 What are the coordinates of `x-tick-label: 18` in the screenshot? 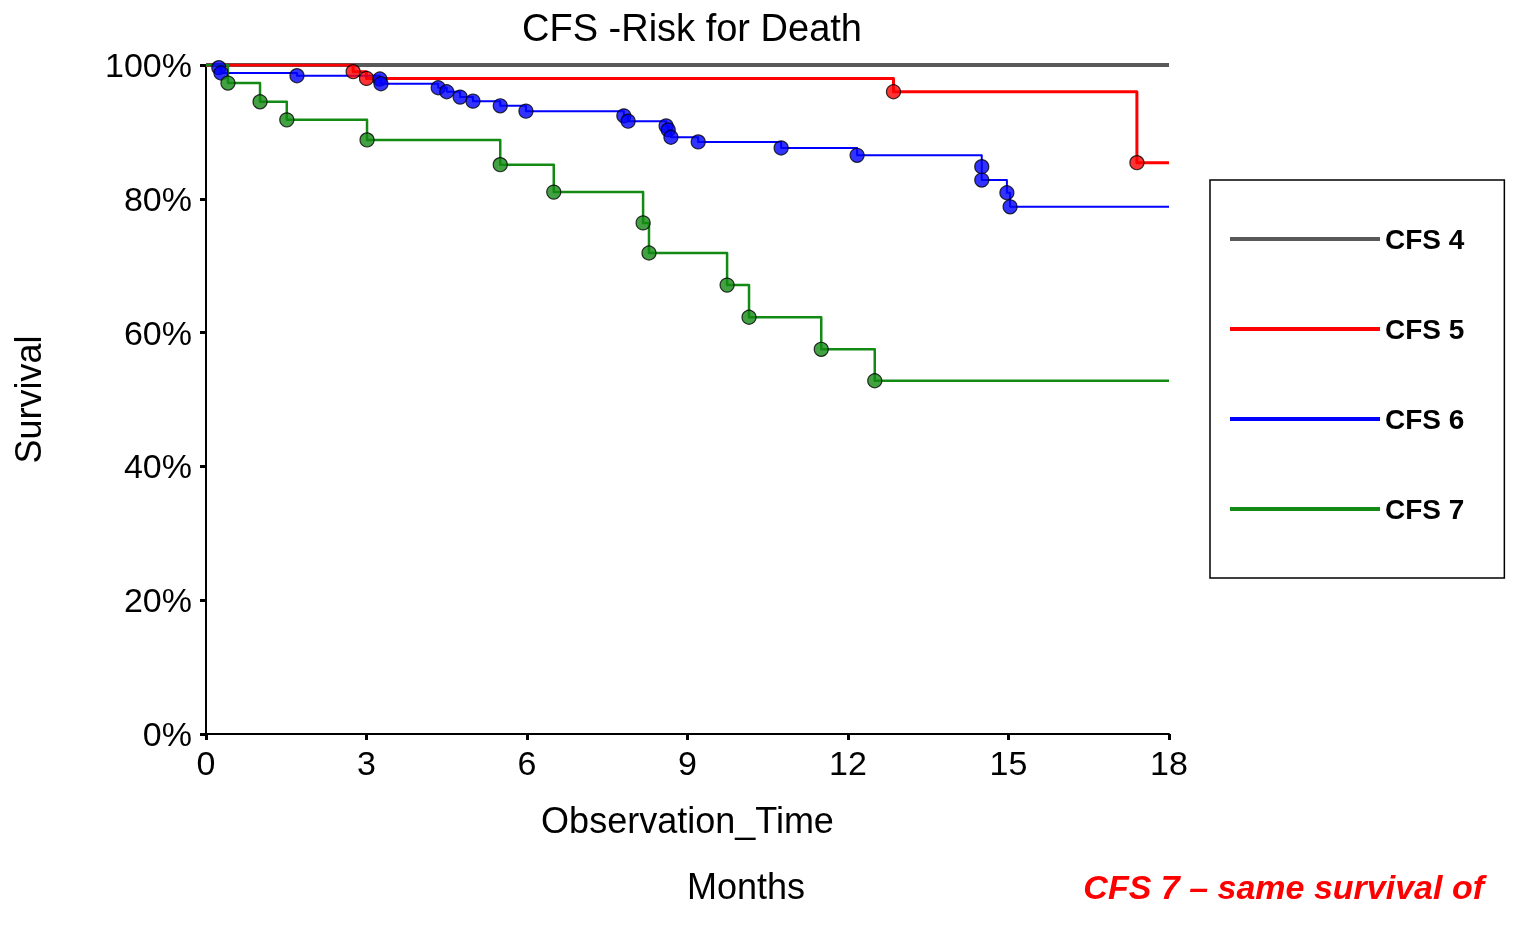 It's located at (1169, 763).